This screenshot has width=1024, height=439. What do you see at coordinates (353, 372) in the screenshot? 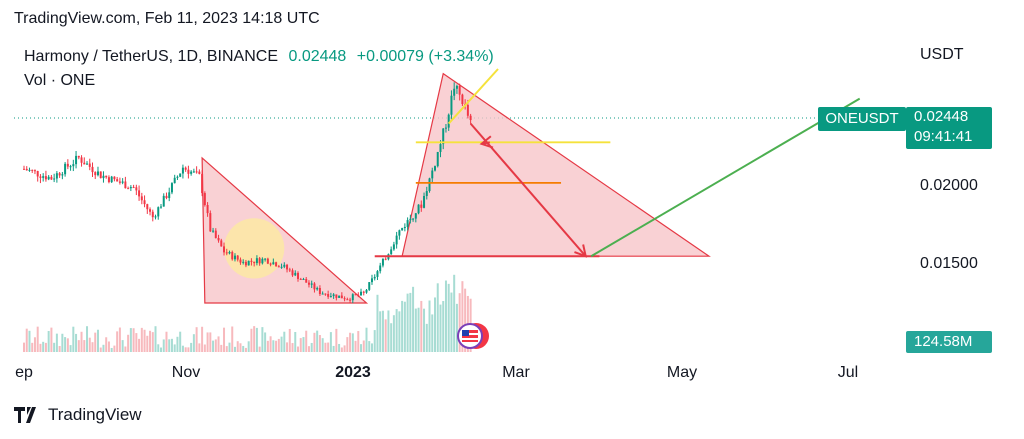
I see `time-tick-label: 2023` at bounding box center [353, 372].